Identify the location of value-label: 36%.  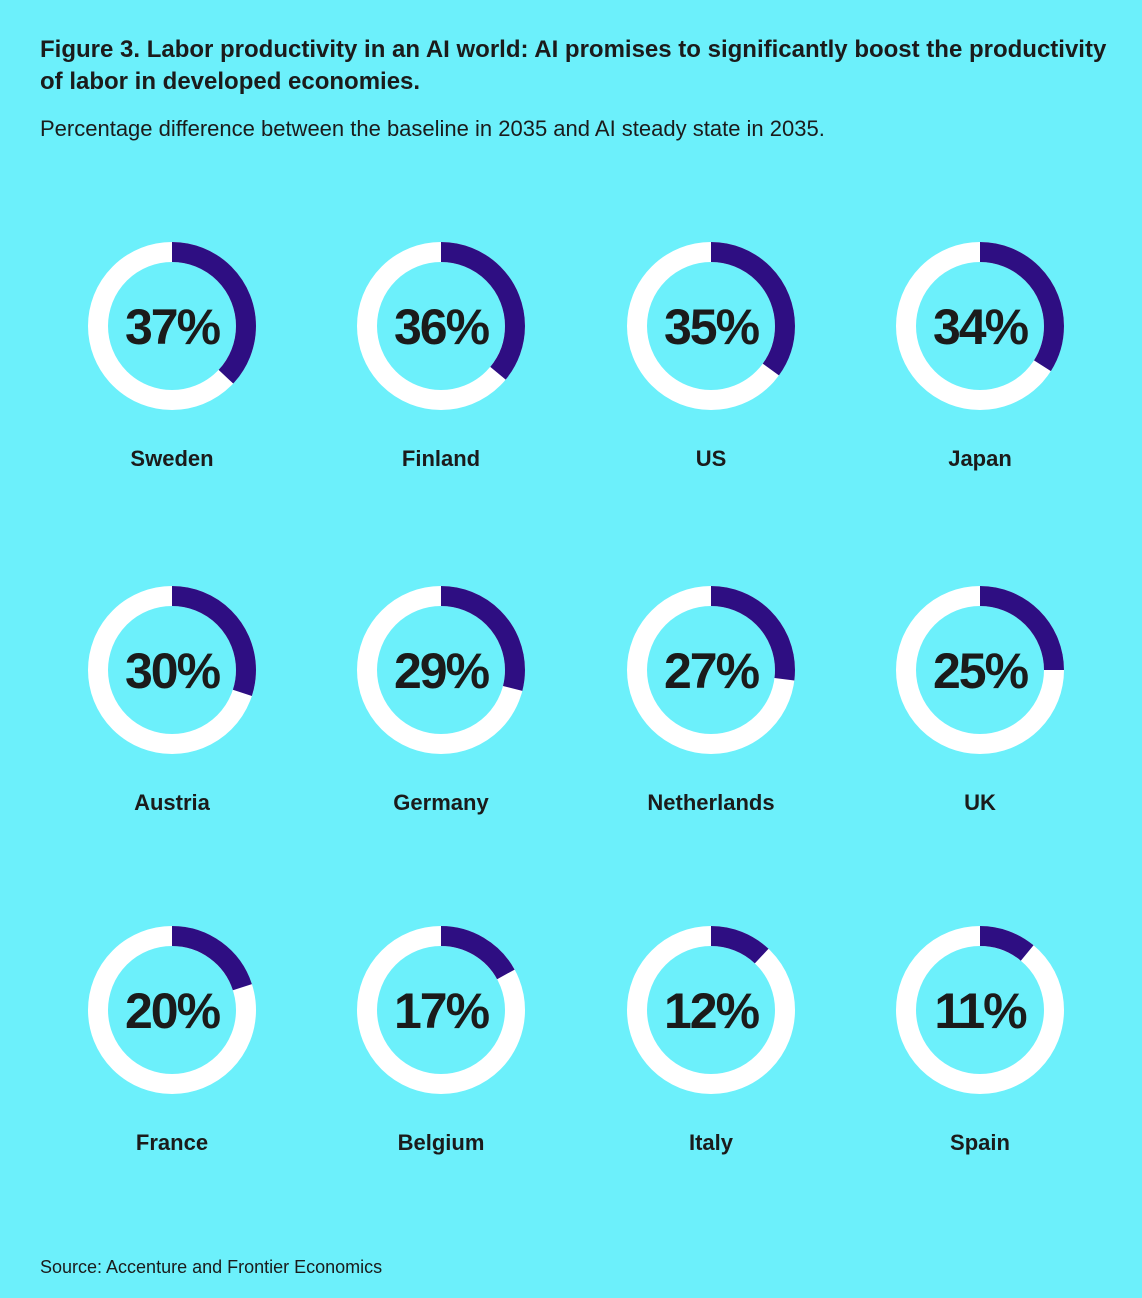
(441, 327).